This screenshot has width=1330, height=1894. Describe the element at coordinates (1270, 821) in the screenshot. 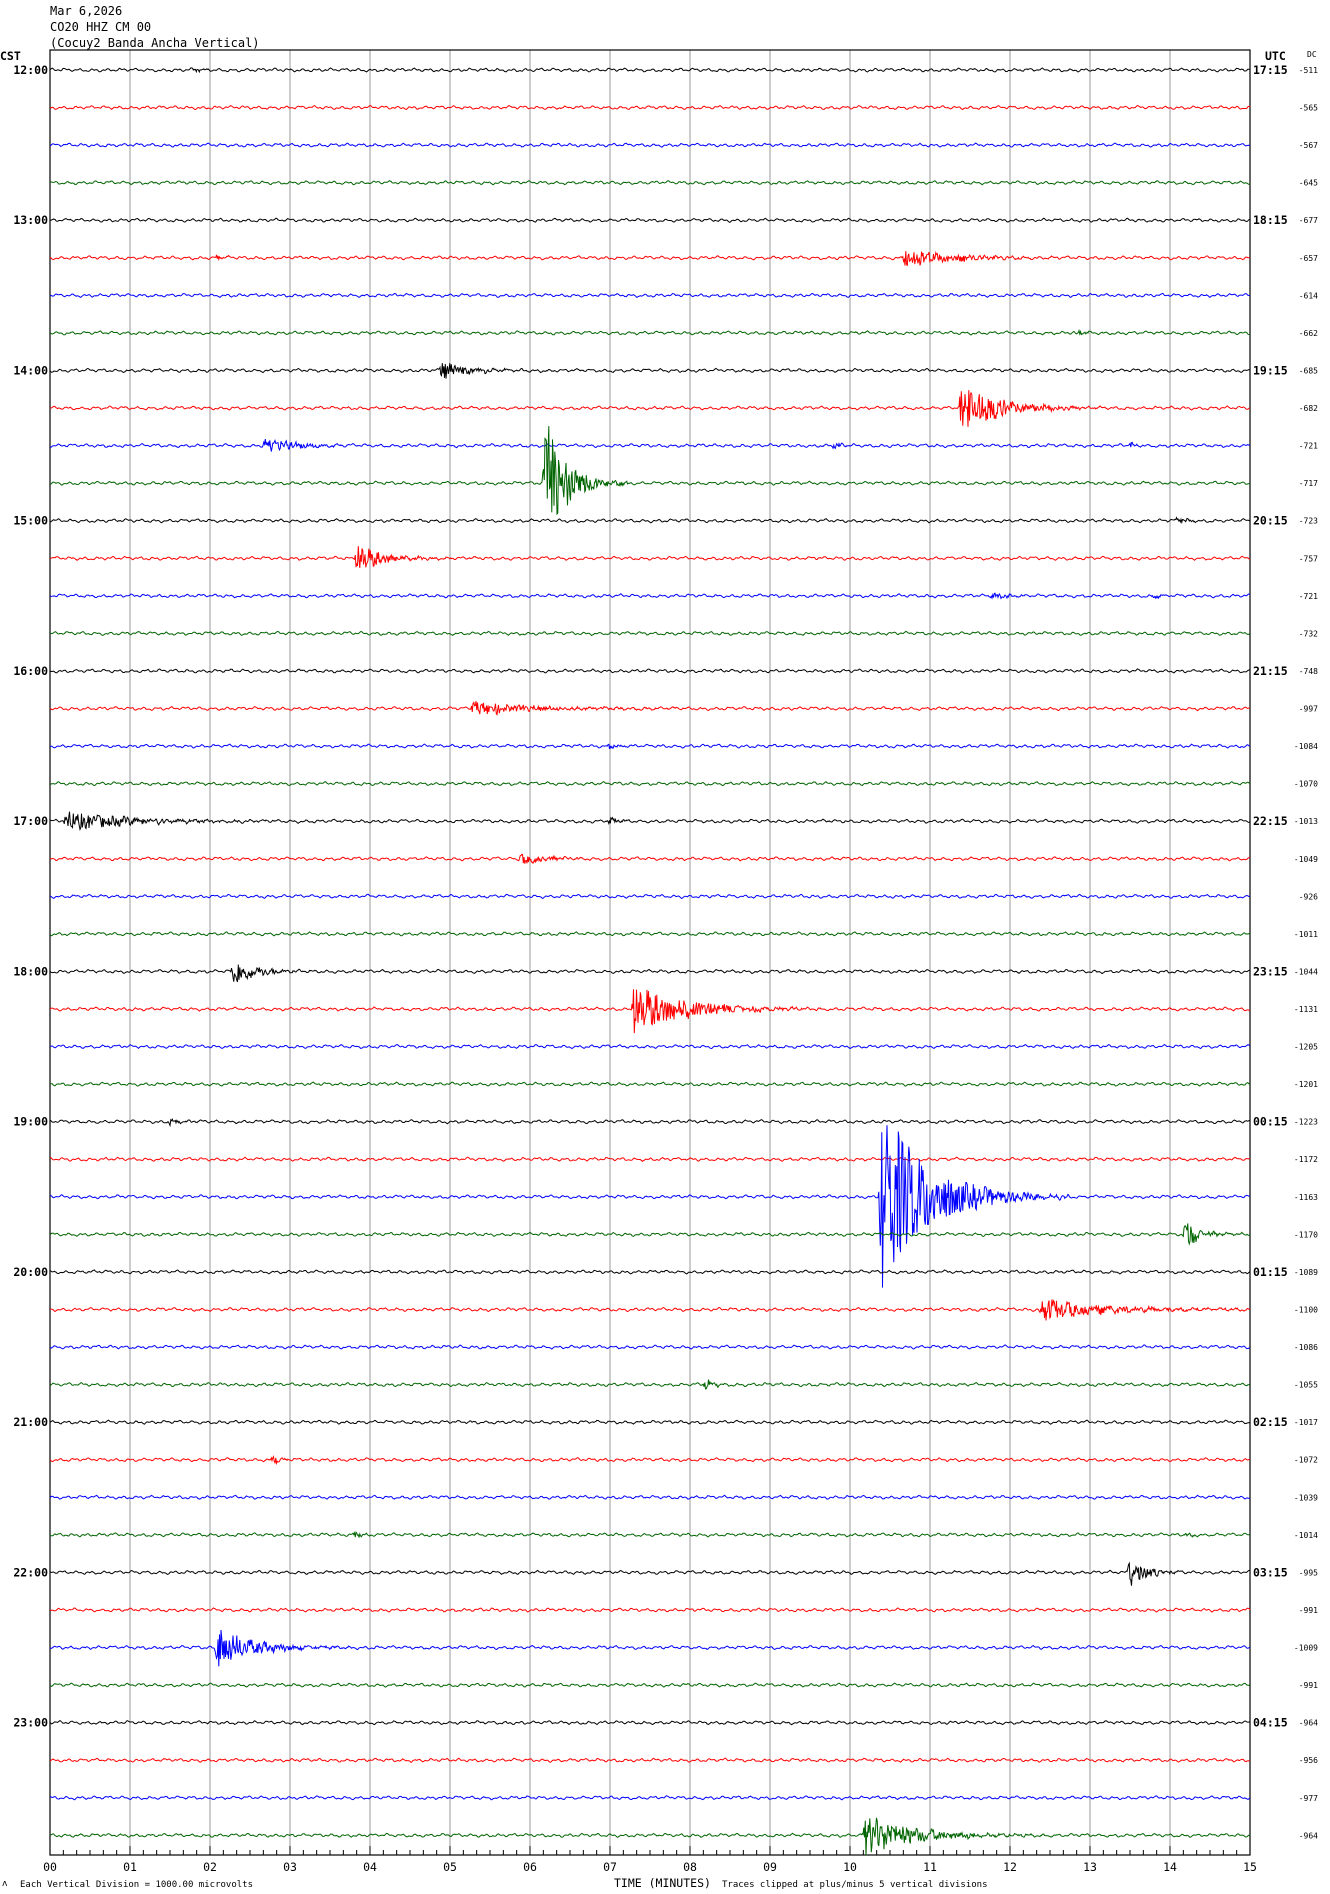

I see `right-hour-label: 22:15` at that location.